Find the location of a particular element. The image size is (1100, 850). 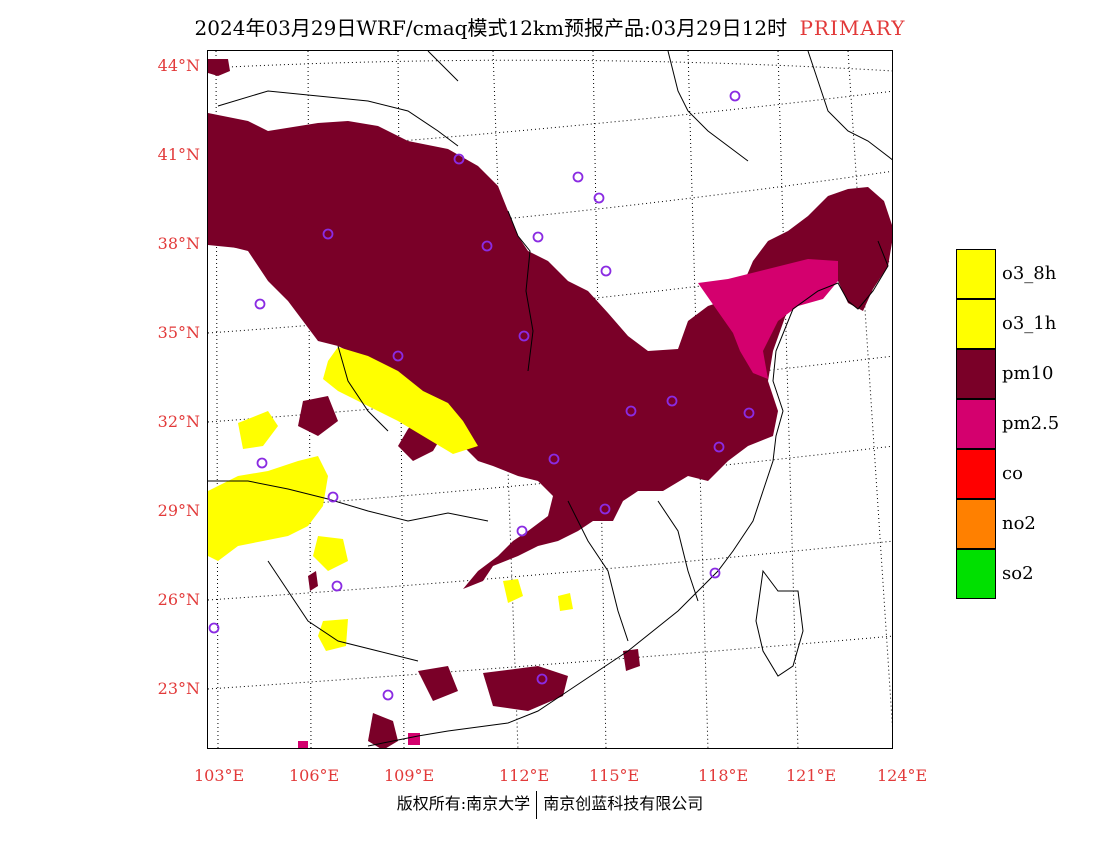

lat-label-32: 32°N is located at coordinates (178, 421).